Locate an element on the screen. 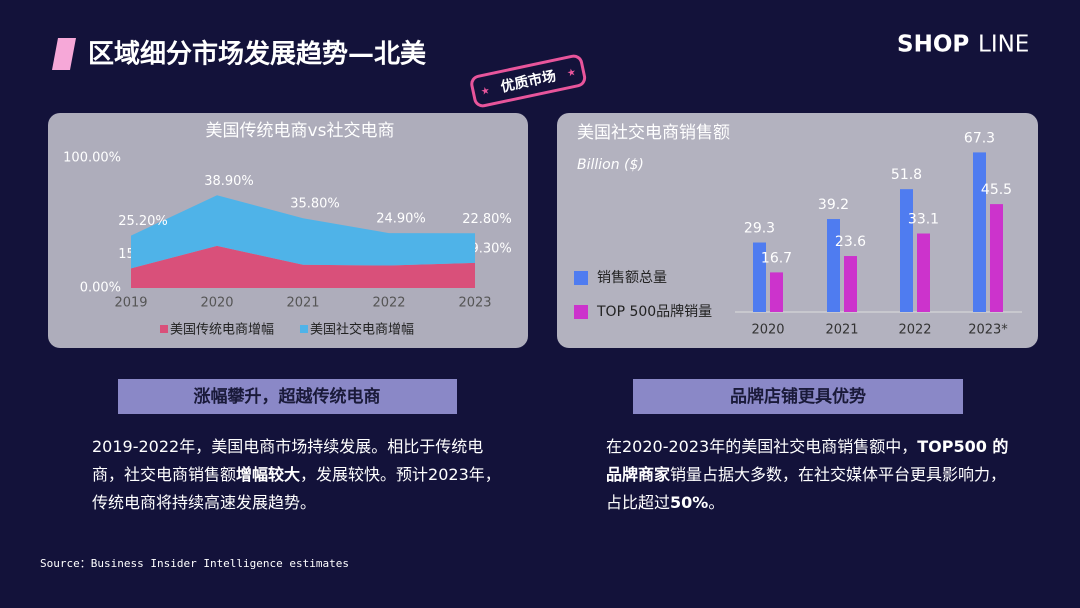  panel-heading: 品牌店铺更具优势 is located at coordinates (798, 396).